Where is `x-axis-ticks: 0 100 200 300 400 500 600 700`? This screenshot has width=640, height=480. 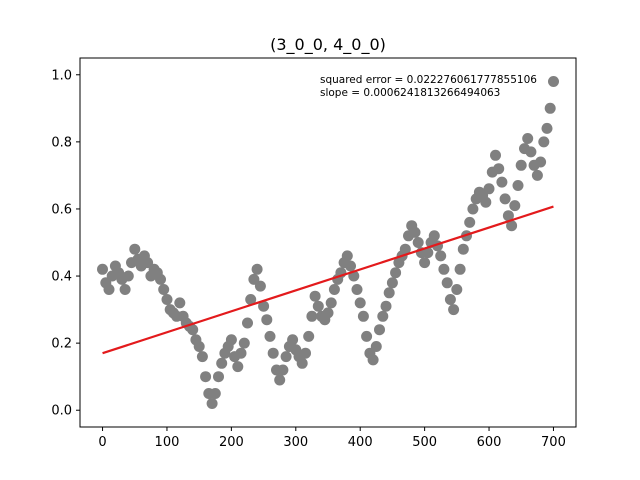 x-axis-ticks: 0 100 200 300 400 500 600 700 is located at coordinates (332, 438).